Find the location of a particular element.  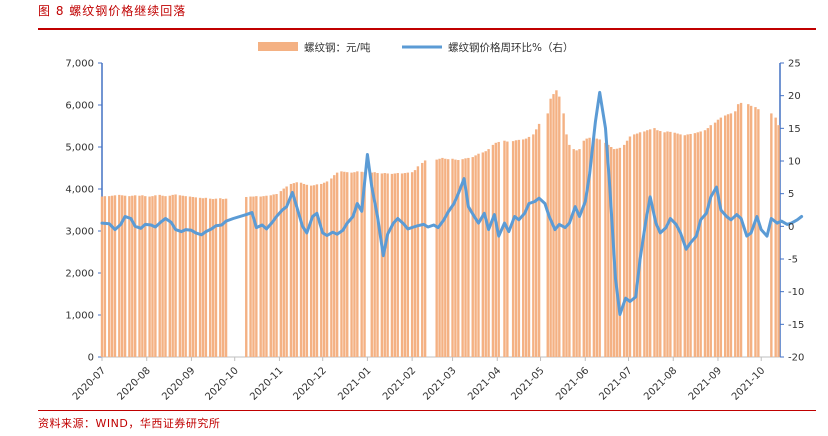

y-left-tick-label: 5,000 is located at coordinates (79, 148).